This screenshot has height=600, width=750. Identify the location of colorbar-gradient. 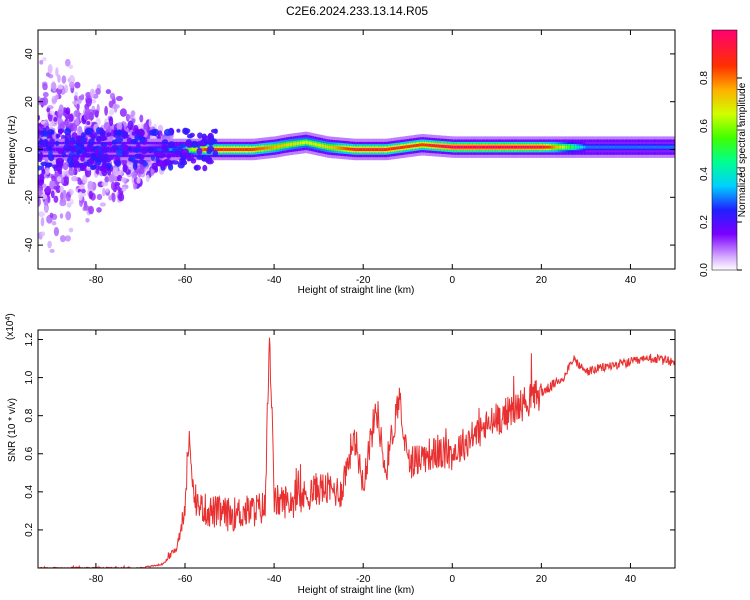
(724, 150).